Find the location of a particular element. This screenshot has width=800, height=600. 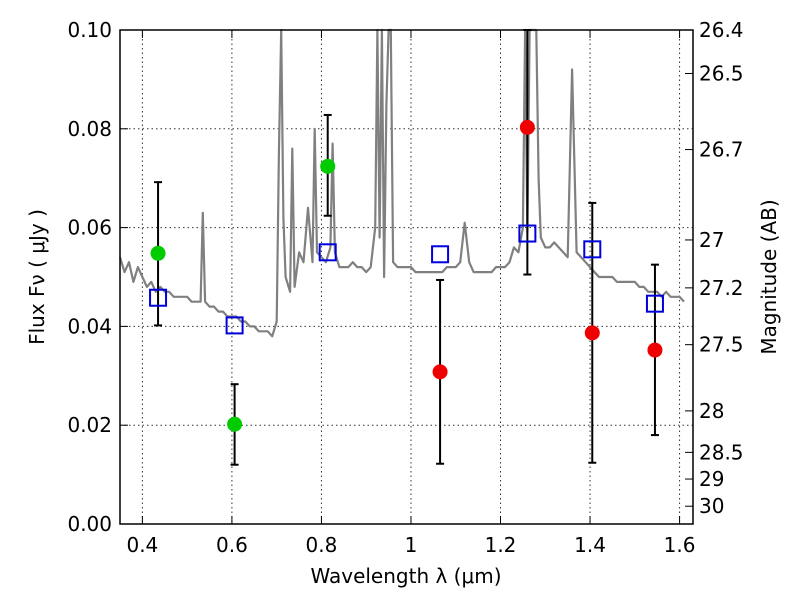

x-tick-label: 1 is located at coordinates (411, 545).